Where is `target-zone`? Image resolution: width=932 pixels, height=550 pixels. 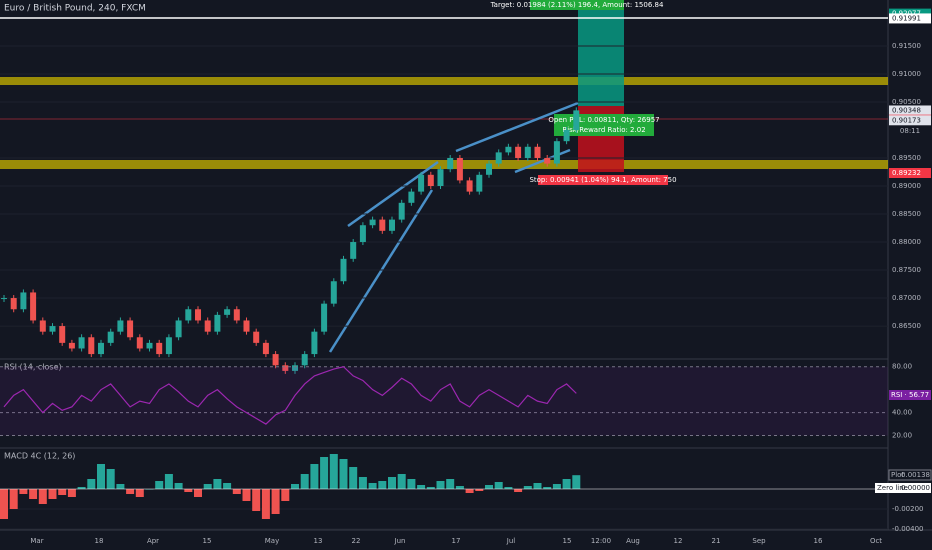
target-zone is located at coordinates (601, 53).